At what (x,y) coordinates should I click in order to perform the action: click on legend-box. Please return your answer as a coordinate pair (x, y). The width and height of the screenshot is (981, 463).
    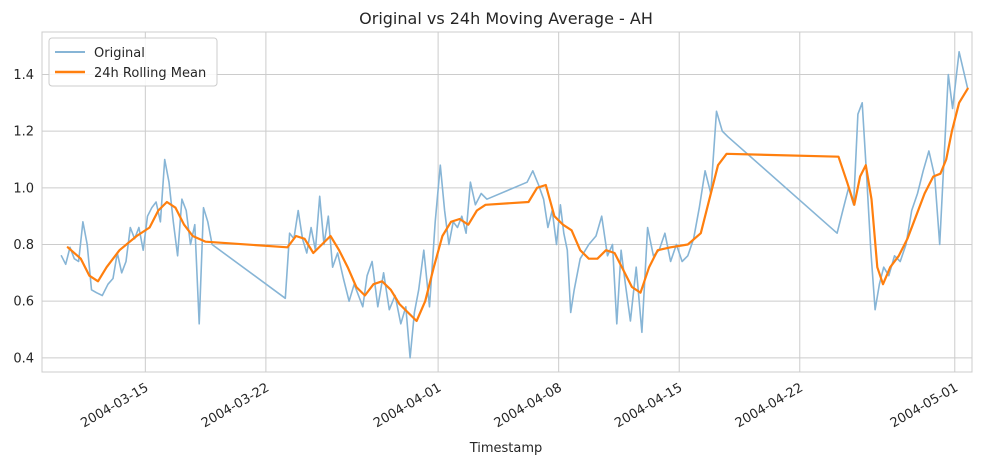
    Looking at the image, I should click on (133, 62).